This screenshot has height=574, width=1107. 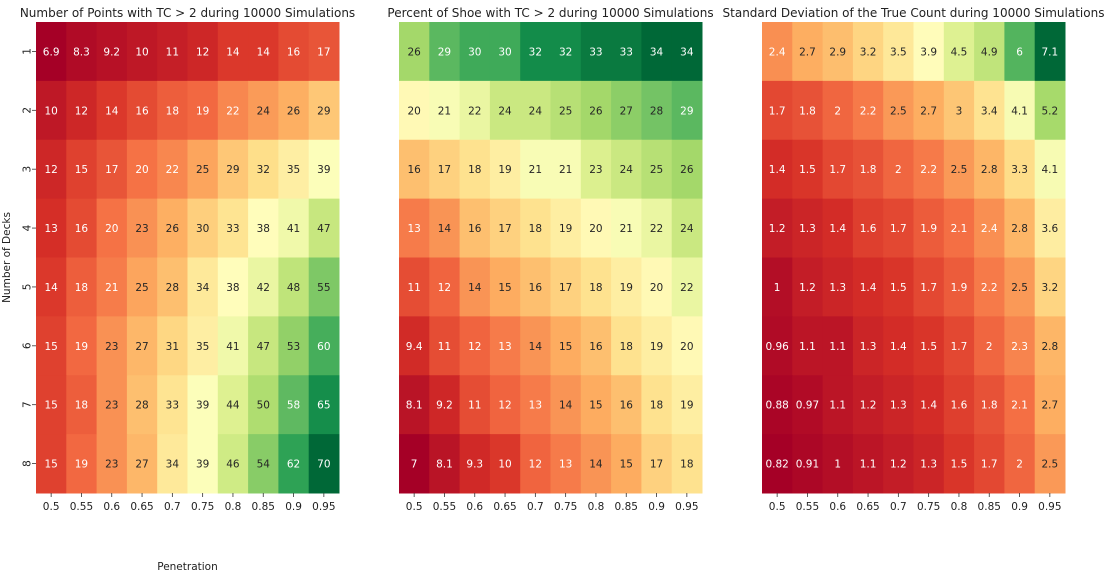 I want to click on y-tick-label: 5, so click(x=28, y=287).